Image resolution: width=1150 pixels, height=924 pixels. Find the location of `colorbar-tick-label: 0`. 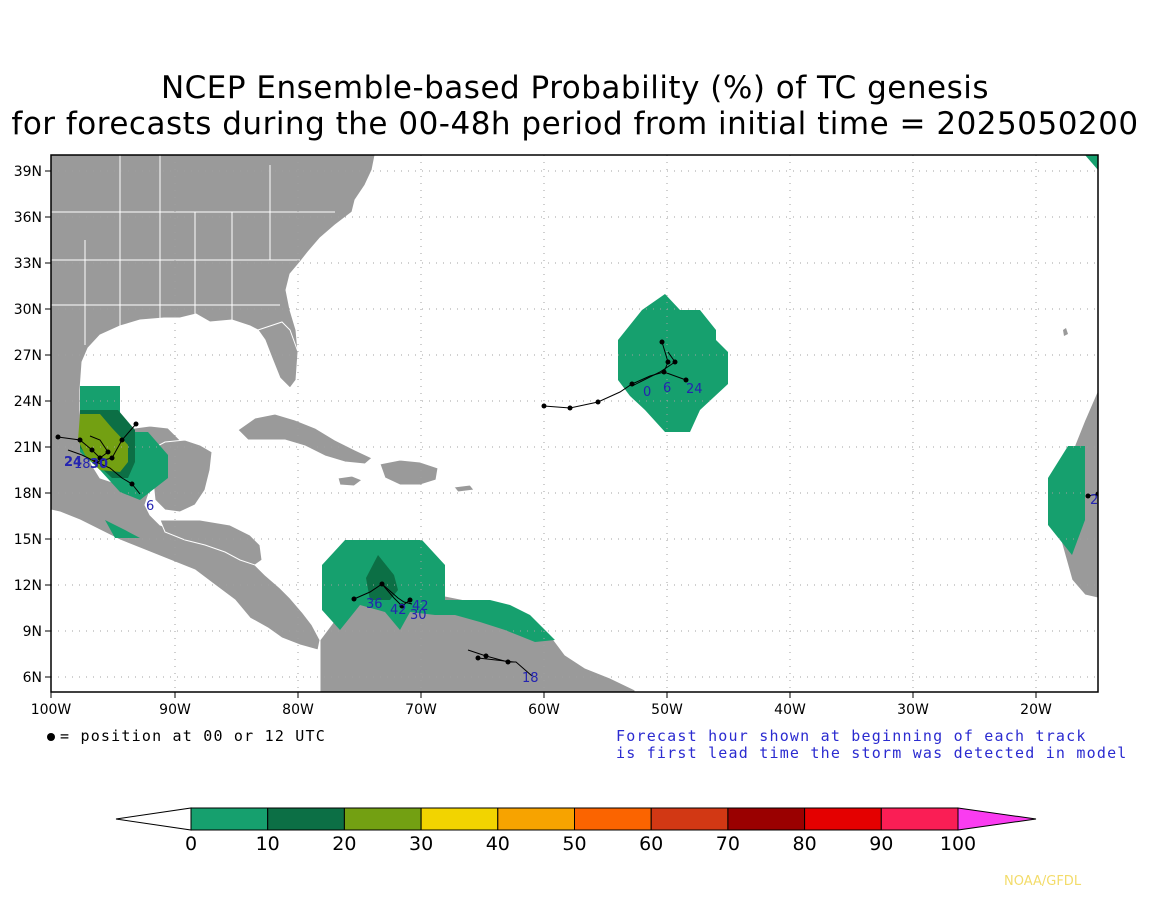

colorbar-tick-label: 0 is located at coordinates (191, 844).